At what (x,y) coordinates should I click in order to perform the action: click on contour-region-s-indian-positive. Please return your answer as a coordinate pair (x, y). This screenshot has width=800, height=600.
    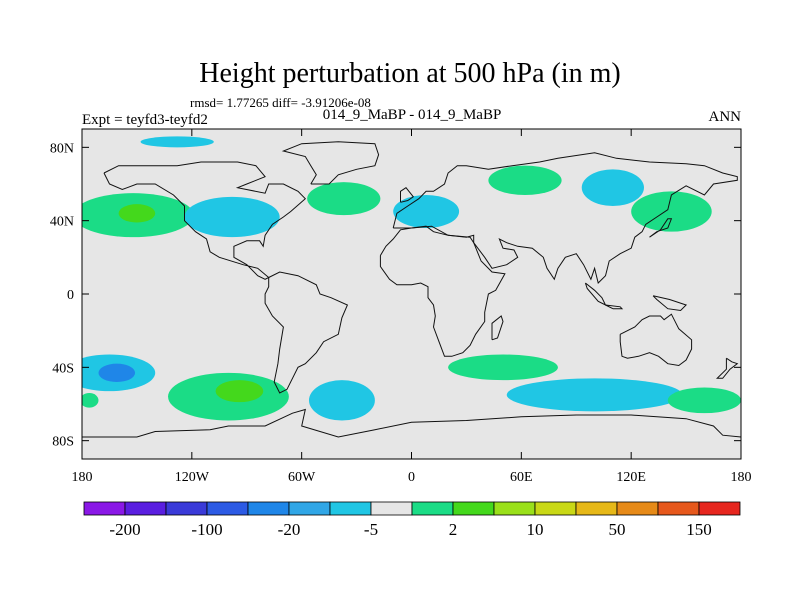
    Looking at the image, I should click on (503, 367).